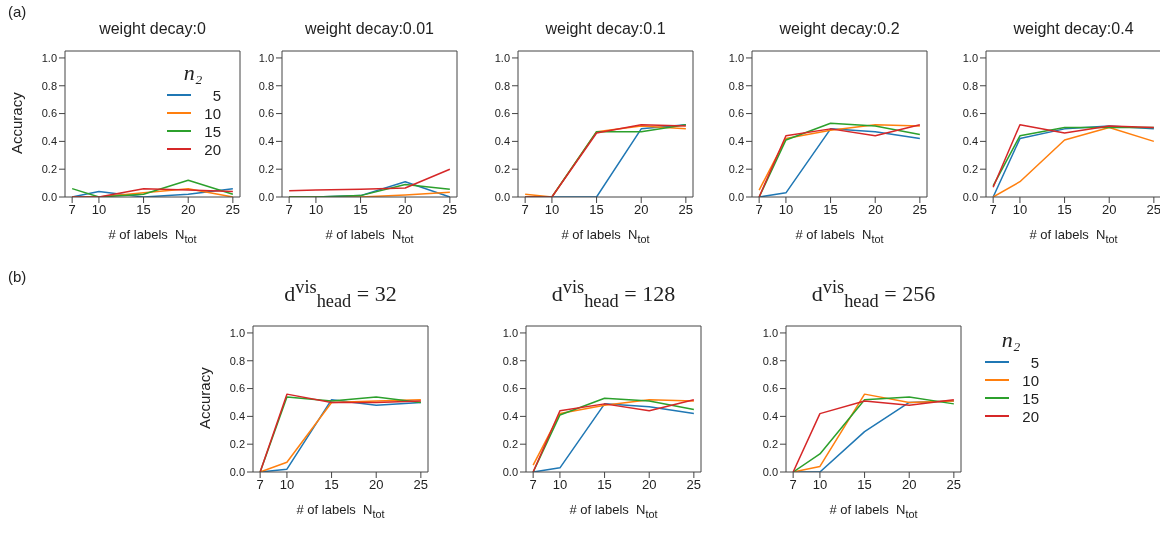 The image size is (1170, 538). I want to click on chart-title: d$^{vis}$$_{head}$ = 128, so click(613, 294).